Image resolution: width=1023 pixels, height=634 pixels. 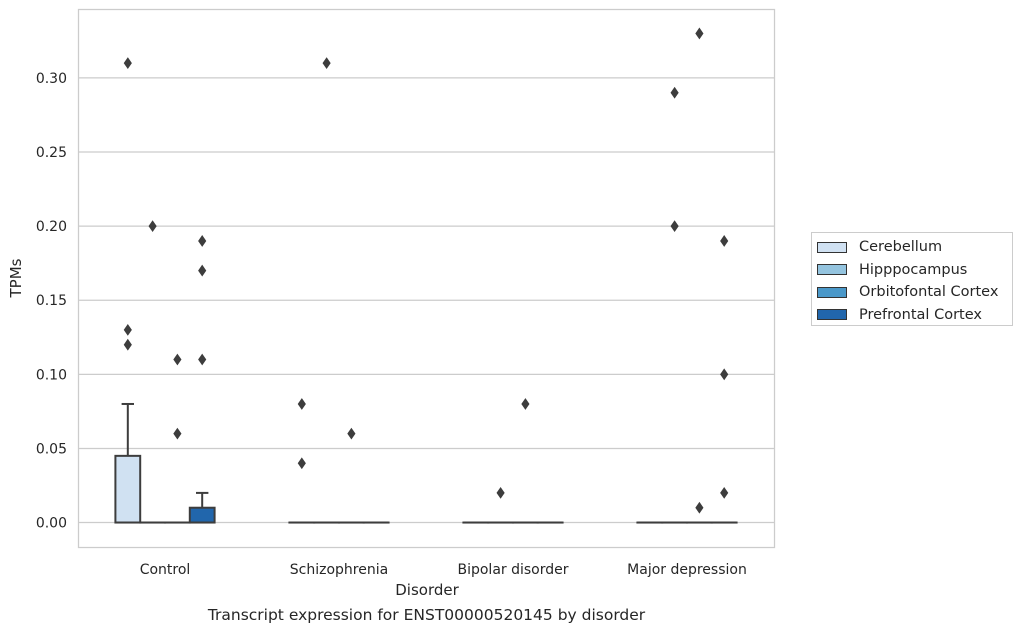 I want to click on legend-item-hippocampus: Hipppocampus, so click(x=912, y=270).